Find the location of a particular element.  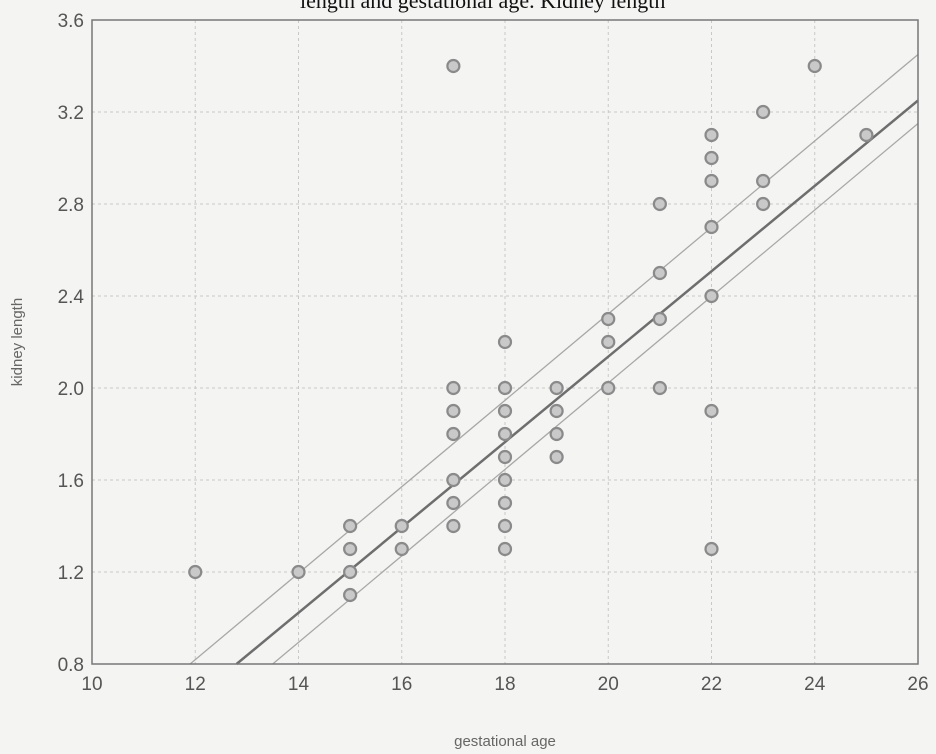

y-tick-label: 2.0 is located at coordinates (71, 389).